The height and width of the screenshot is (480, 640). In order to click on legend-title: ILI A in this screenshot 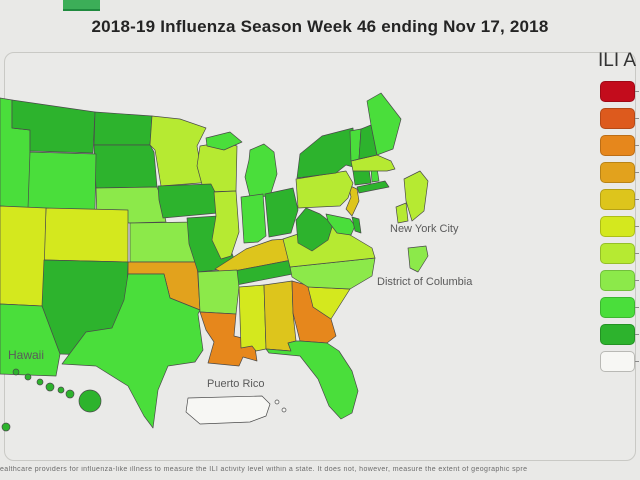, I will do `click(617, 60)`.